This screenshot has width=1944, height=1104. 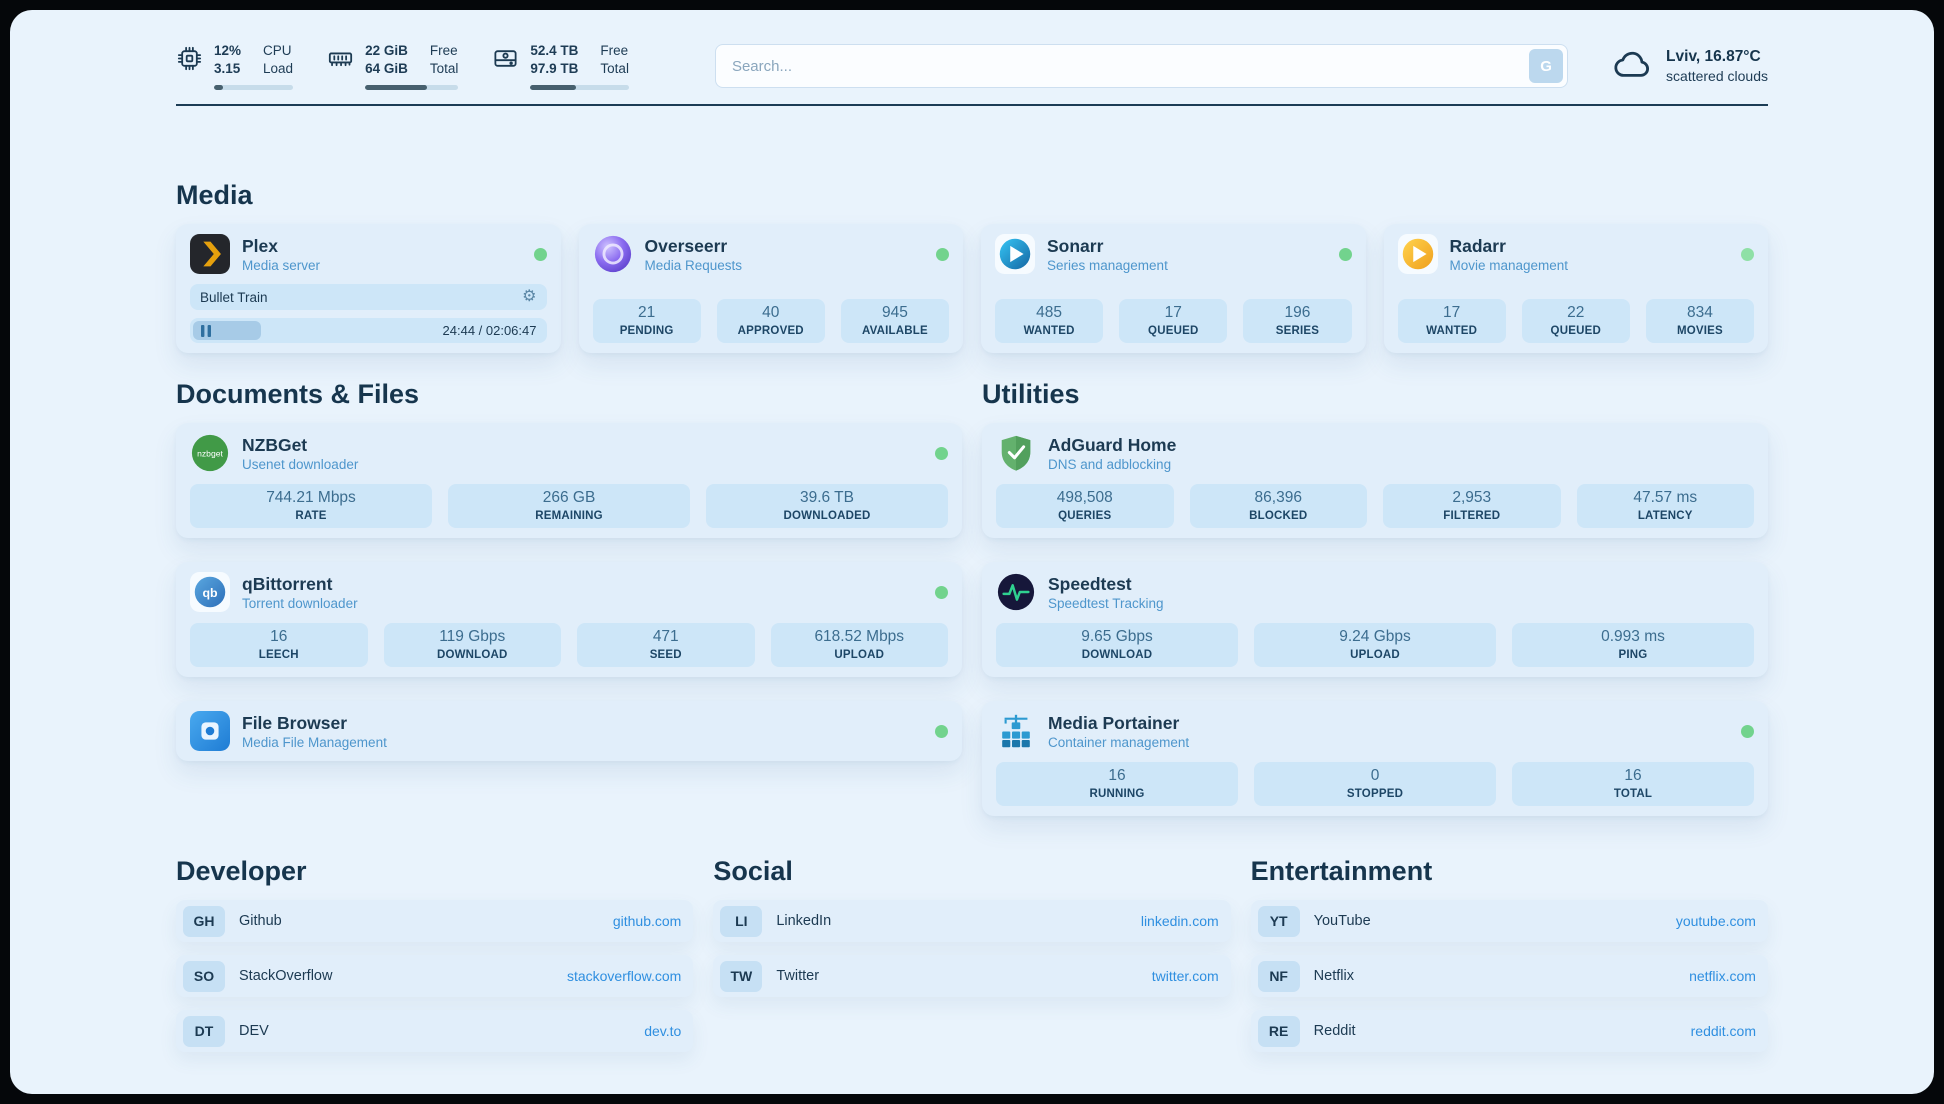 I want to click on plex-subtitle: Media server, so click(x=281, y=265).